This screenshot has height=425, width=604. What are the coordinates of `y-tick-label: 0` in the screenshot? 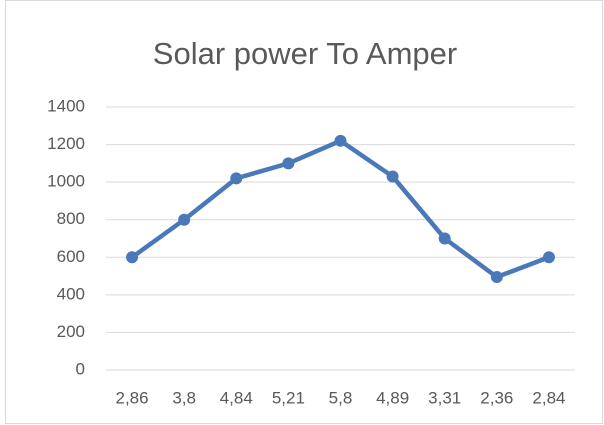 It's located at (80, 368).